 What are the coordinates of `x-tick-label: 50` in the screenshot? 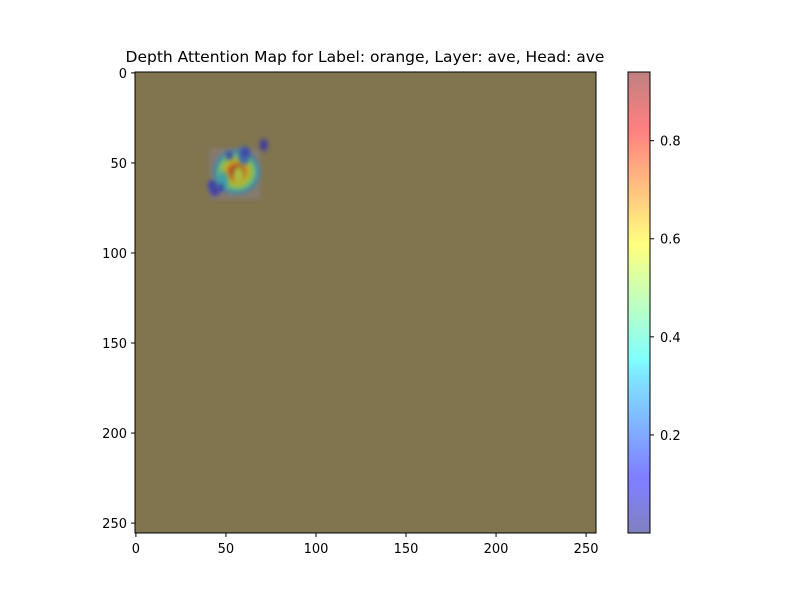 It's located at (226, 549).